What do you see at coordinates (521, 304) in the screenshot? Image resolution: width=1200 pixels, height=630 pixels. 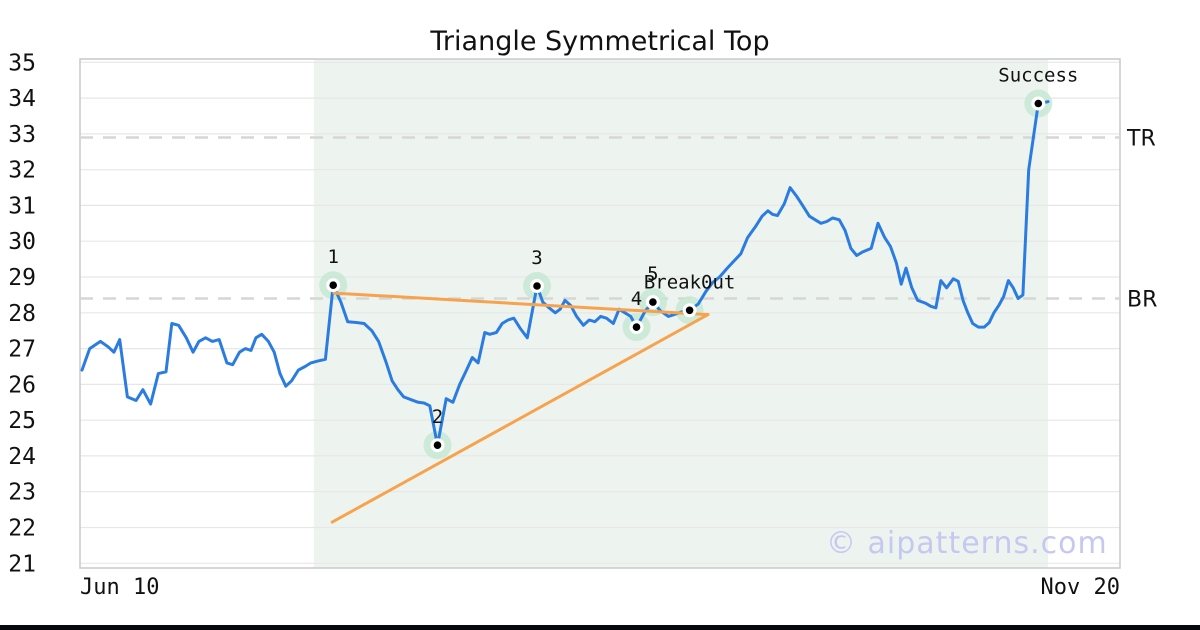 I see `trendline-upper` at bounding box center [521, 304].